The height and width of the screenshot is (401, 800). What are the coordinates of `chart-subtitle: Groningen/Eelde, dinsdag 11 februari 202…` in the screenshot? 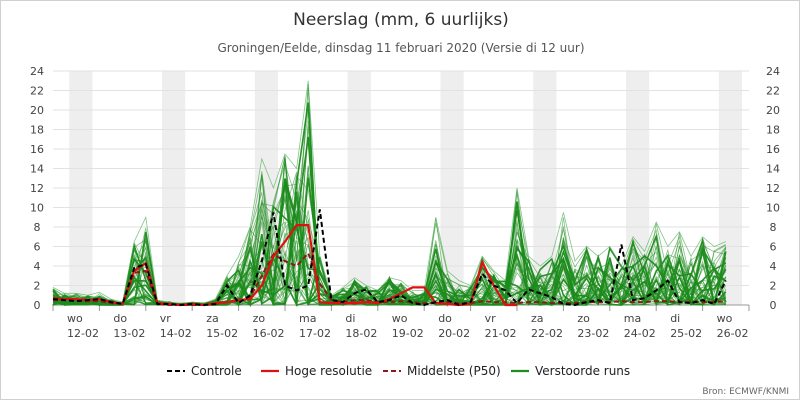 It's located at (400, 48).